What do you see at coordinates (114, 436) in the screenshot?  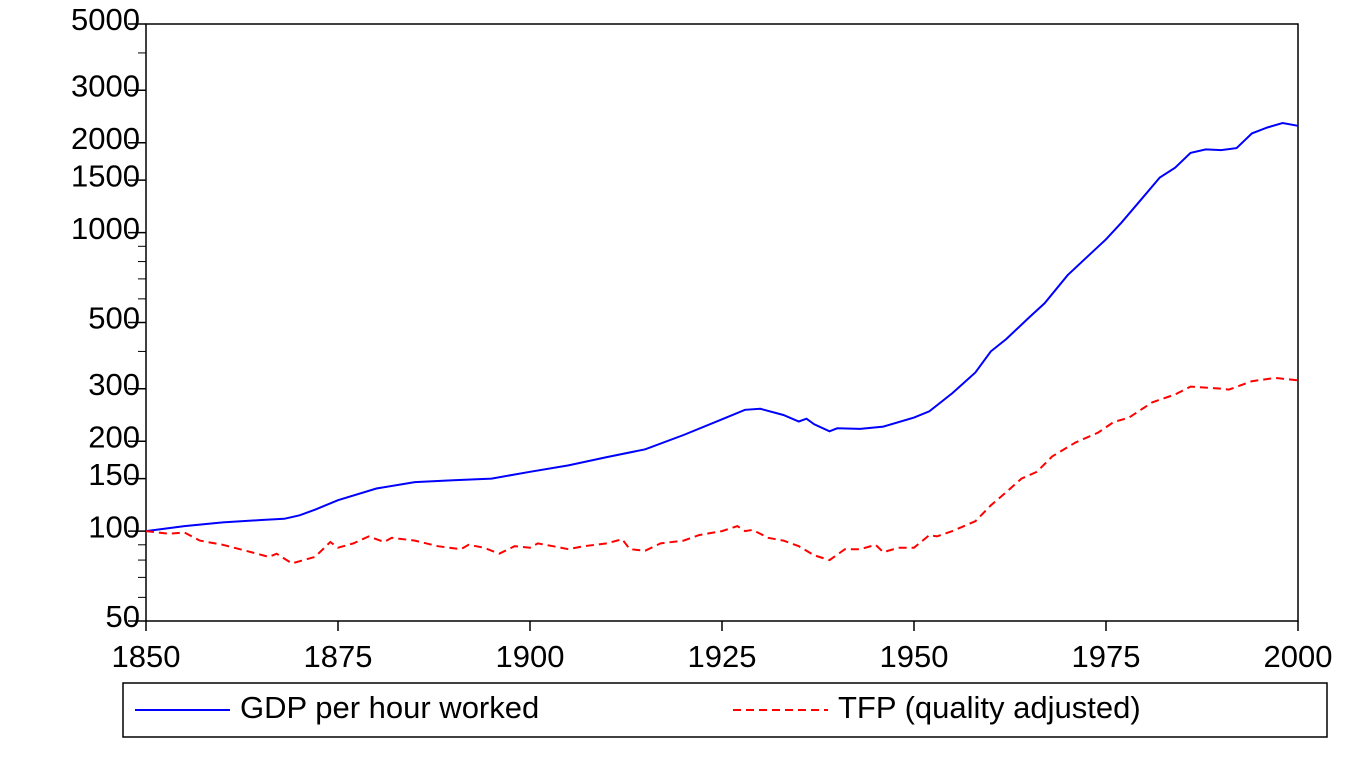 I see `y-tick-label: 200` at bounding box center [114, 436].